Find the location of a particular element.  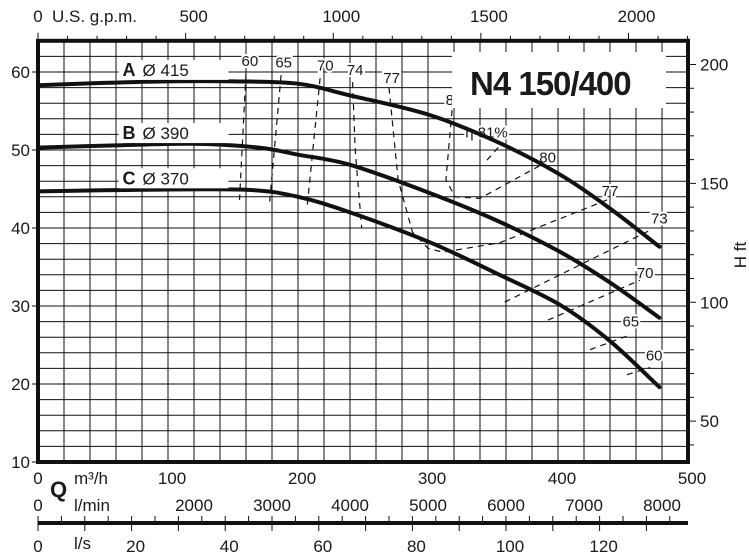

lmin-tick-label: 8000 is located at coordinates (662, 505).